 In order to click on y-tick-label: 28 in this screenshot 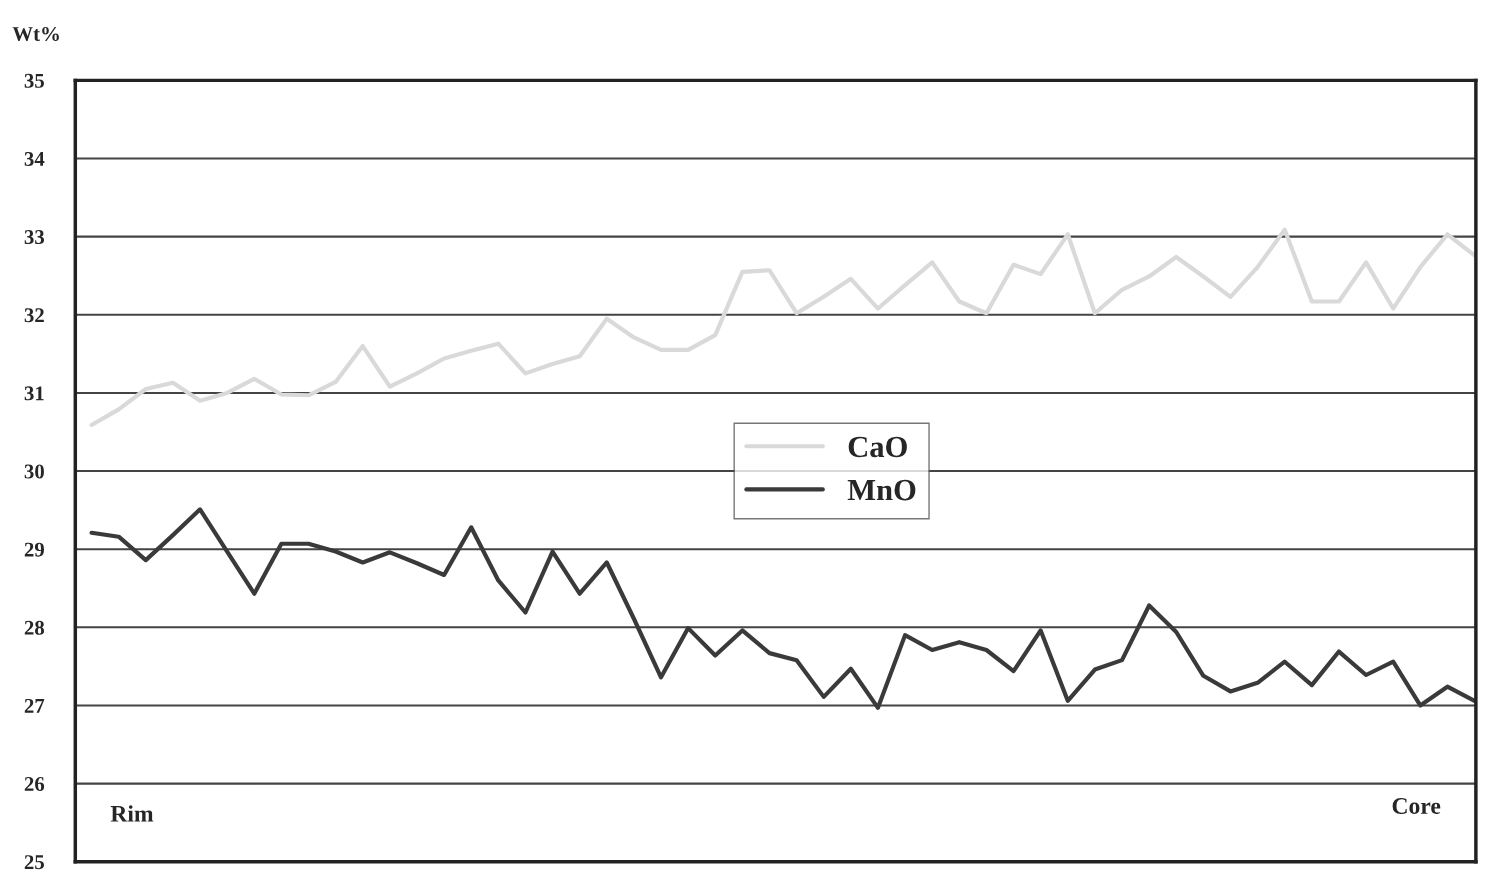, I will do `click(34, 627)`.